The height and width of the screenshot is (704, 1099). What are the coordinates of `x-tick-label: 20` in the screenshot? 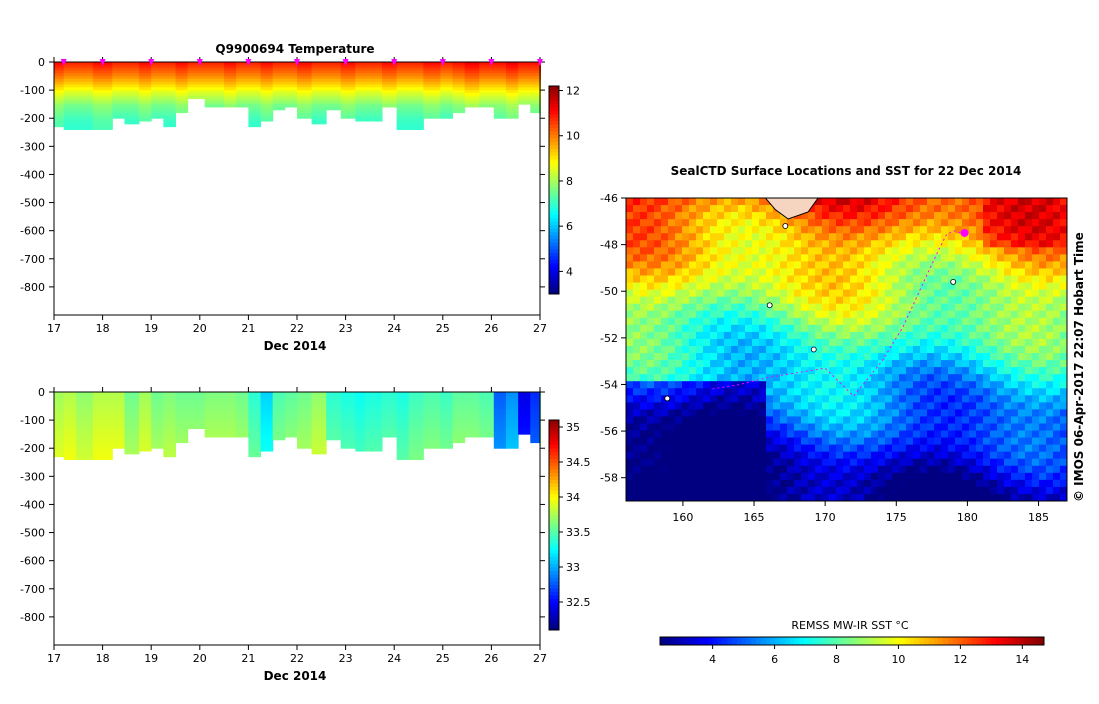 It's located at (200, 328).